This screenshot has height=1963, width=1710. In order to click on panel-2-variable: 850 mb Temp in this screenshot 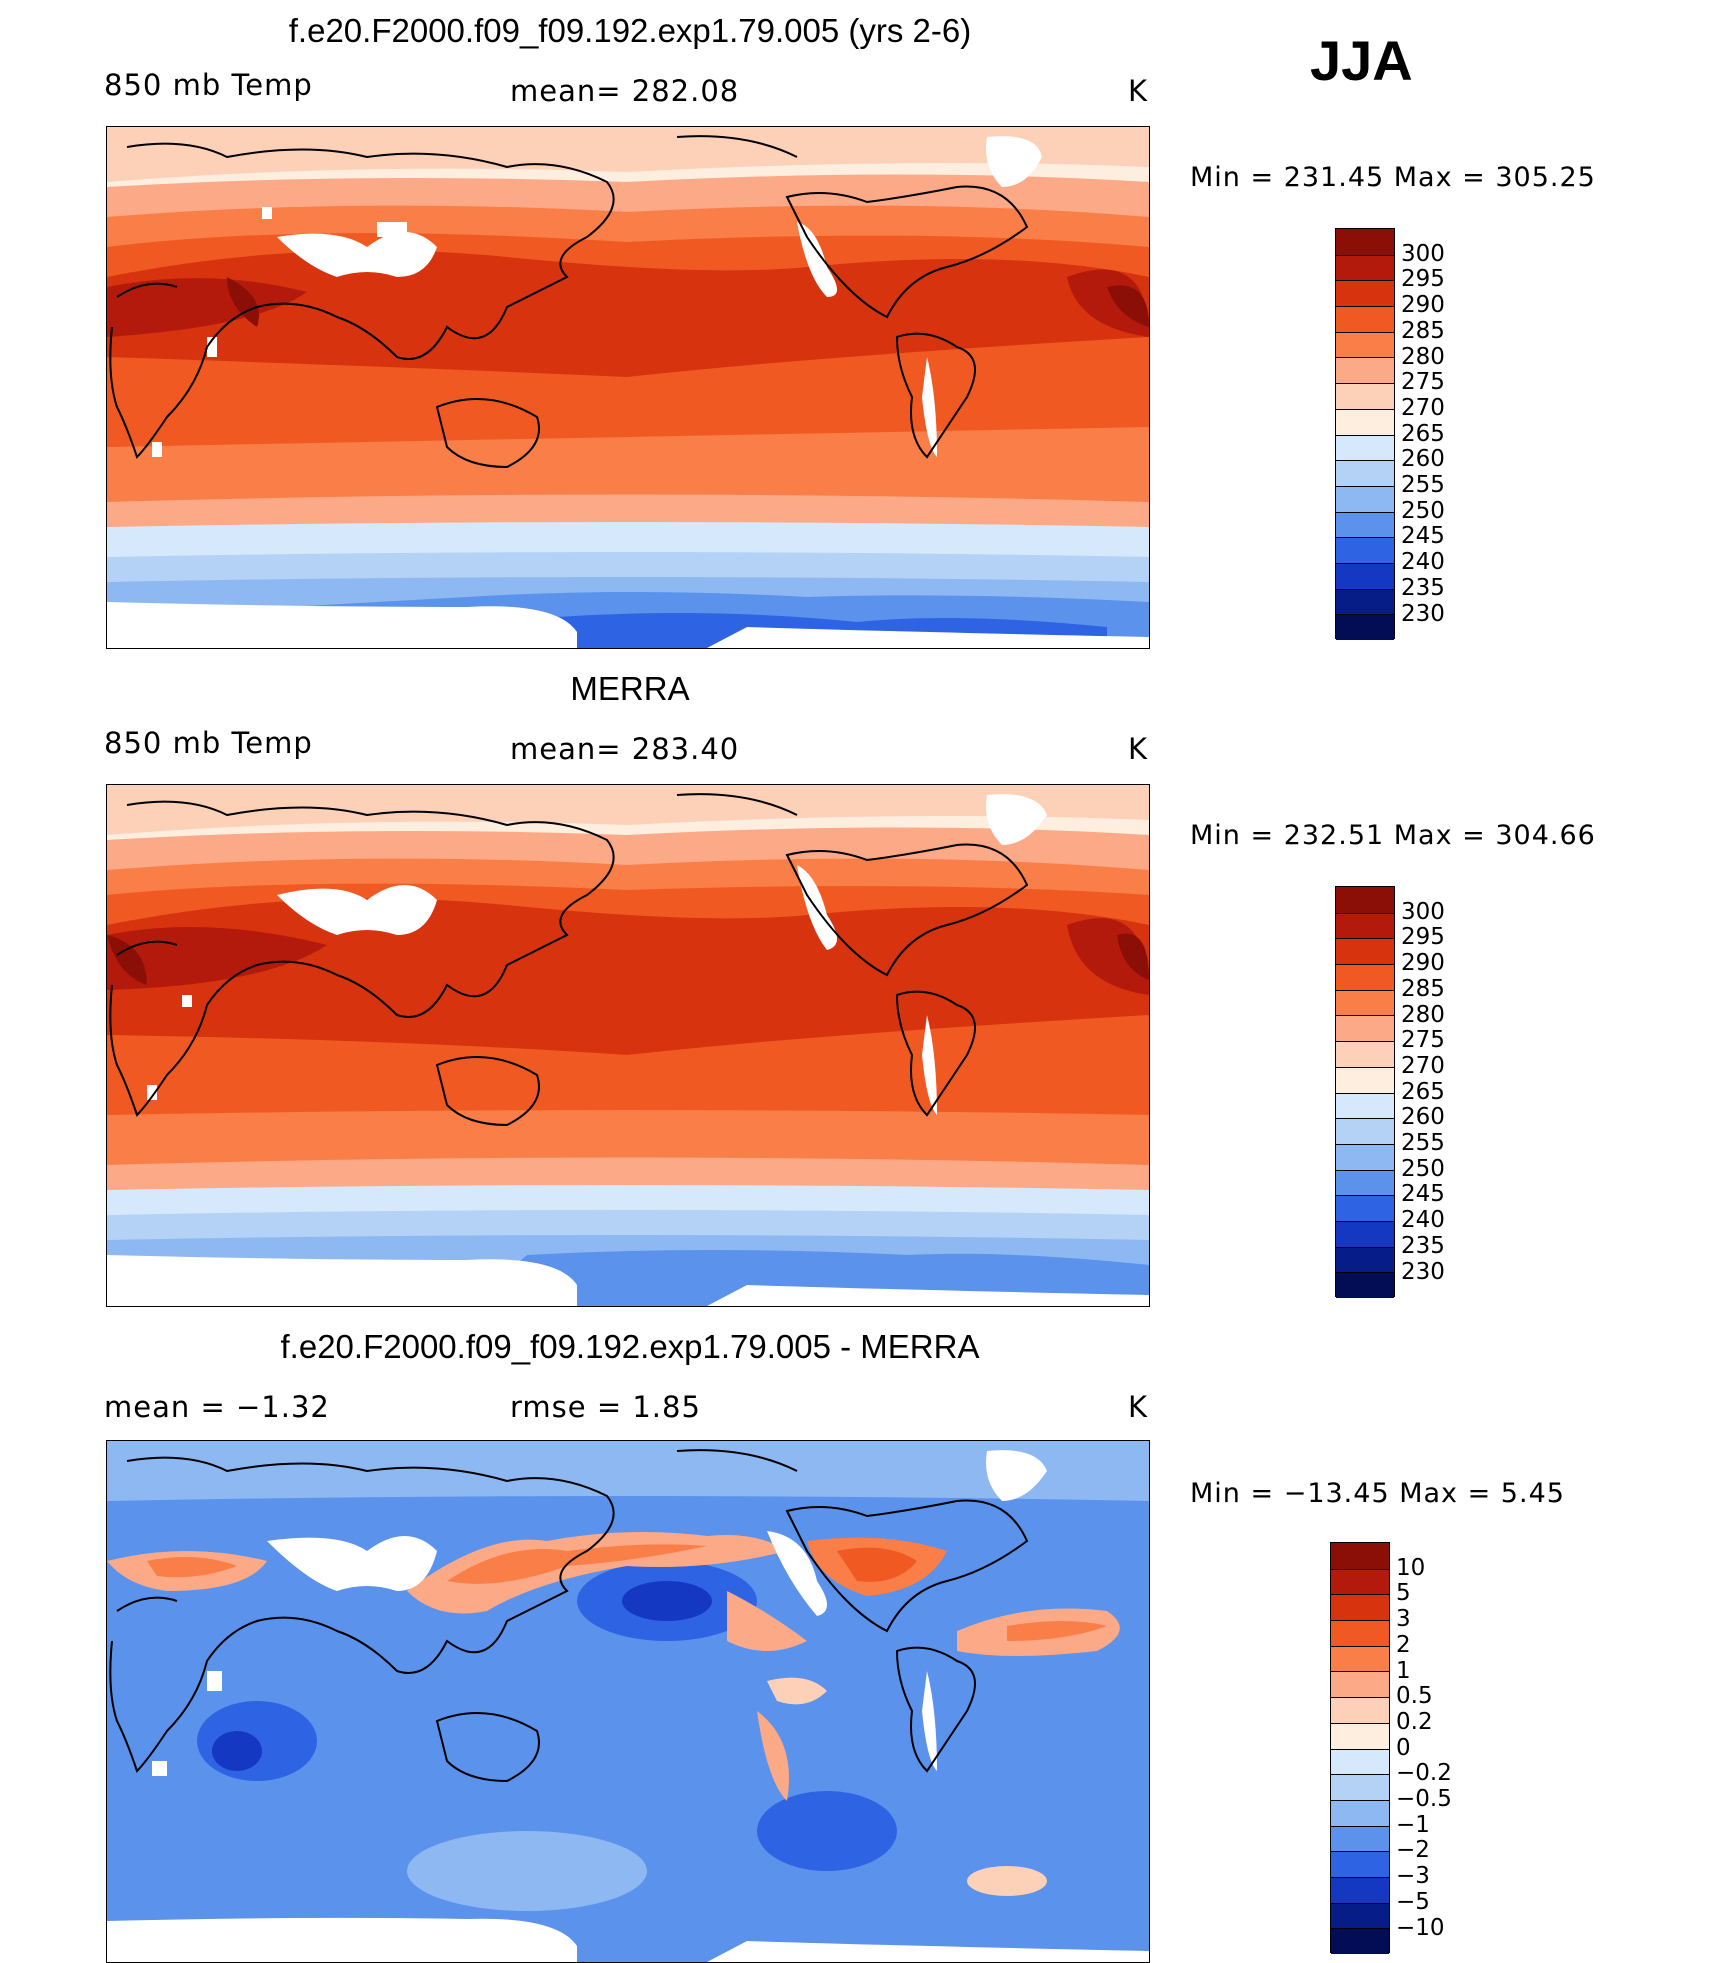, I will do `click(208, 743)`.